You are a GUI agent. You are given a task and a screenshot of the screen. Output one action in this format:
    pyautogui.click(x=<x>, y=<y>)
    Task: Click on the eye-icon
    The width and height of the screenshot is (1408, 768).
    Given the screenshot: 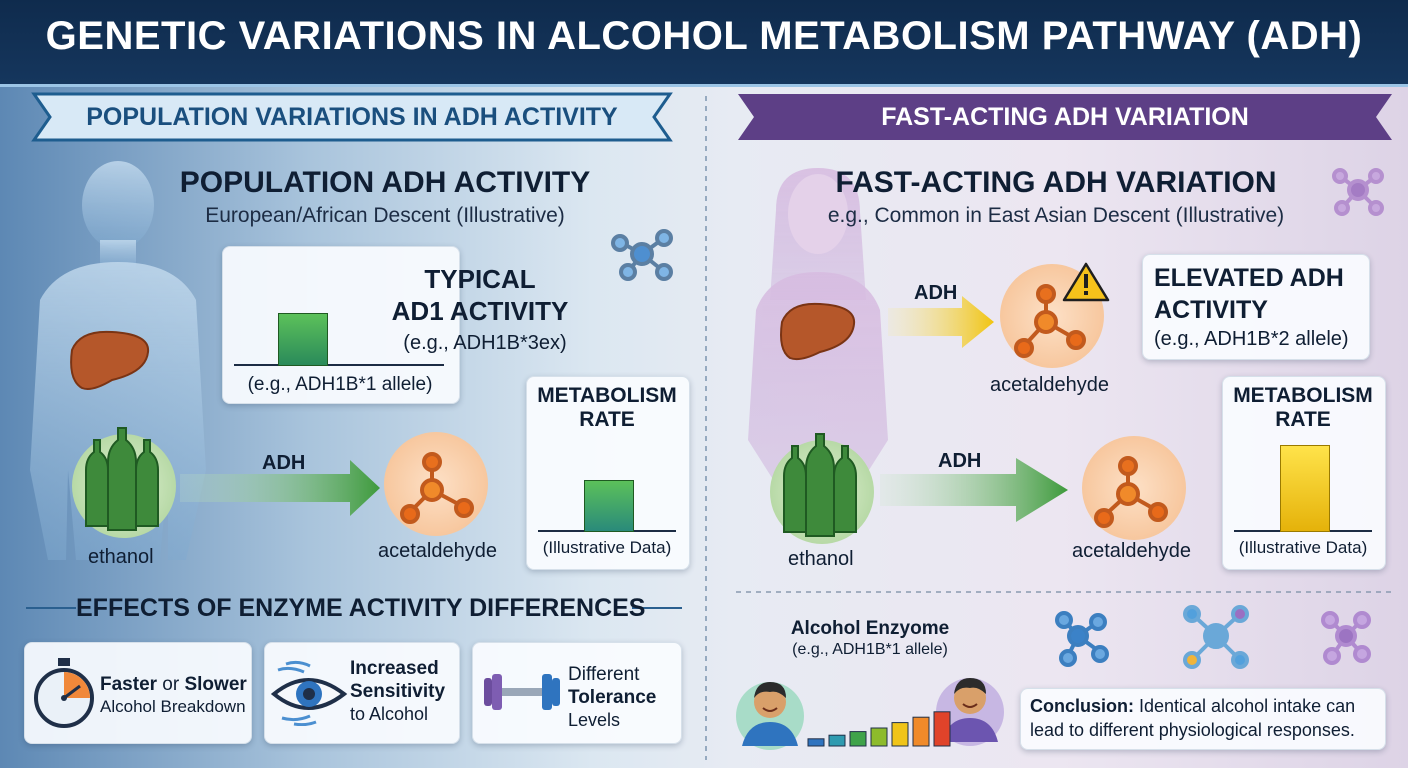 What is the action you would take?
    pyautogui.click(x=309, y=693)
    